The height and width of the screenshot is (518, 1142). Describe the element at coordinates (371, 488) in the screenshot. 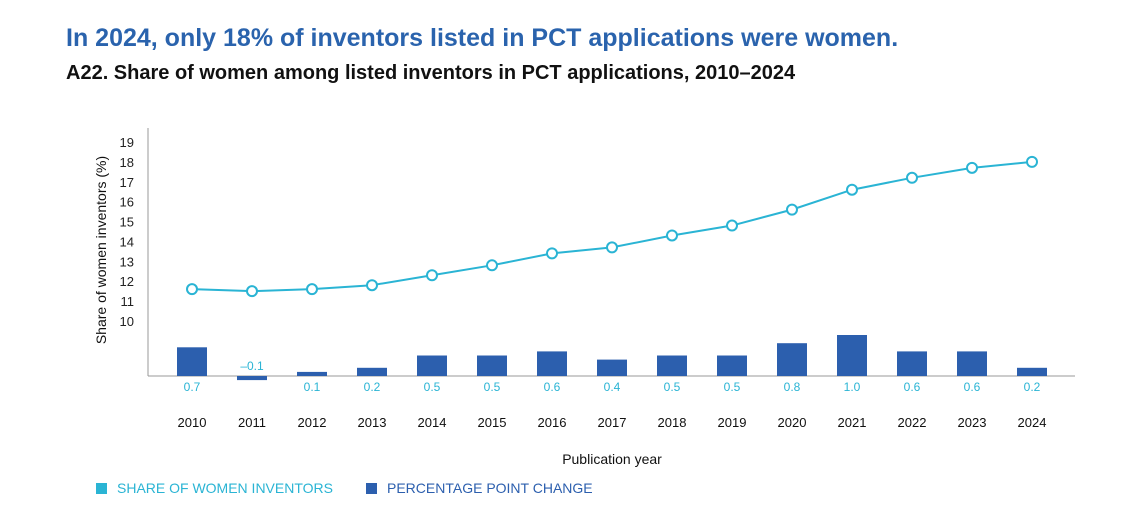

I see `legend-swatch-change` at that location.